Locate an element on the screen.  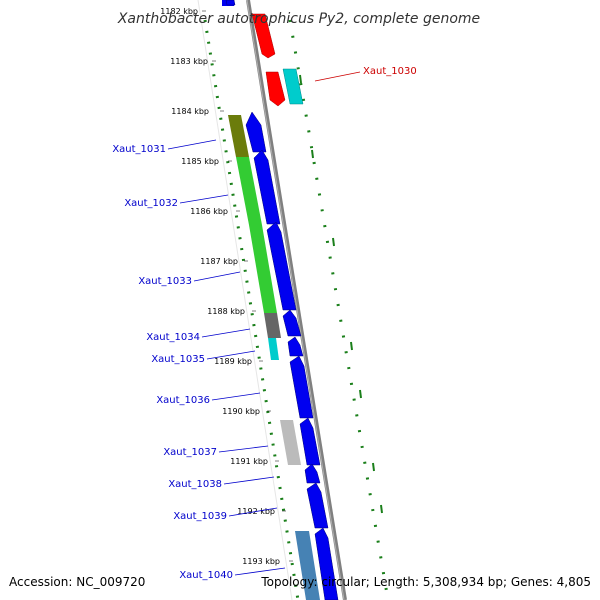
kbp-label: 1193 kbp is located at coordinates (261, 561).